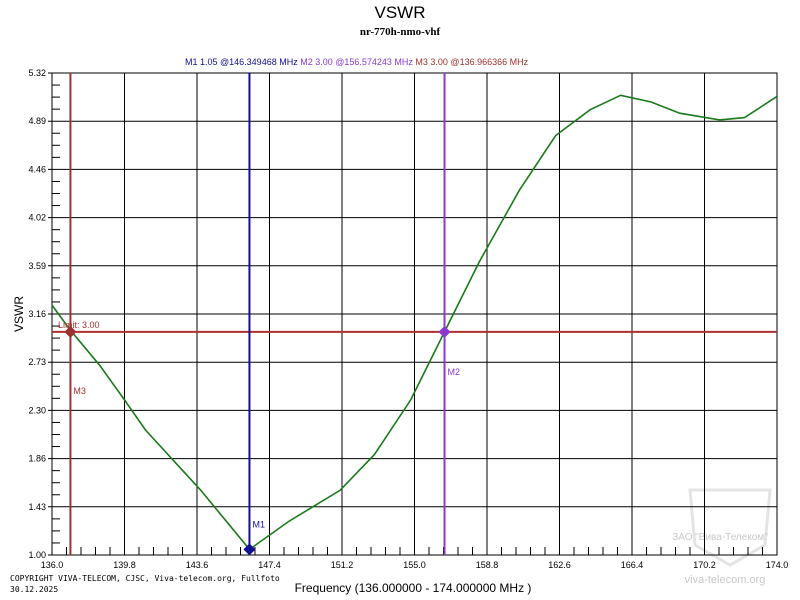 The height and width of the screenshot is (600, 800). I want to click on watermark-site: viva-telecom.org, so click(725, 580).